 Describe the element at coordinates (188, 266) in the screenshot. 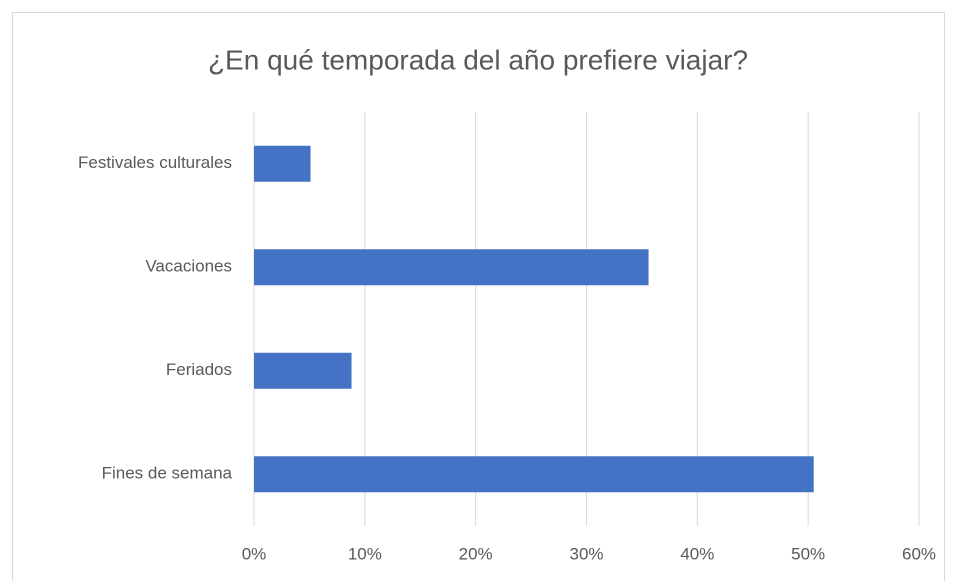

I see `y-tick-label: Vacaciones` at that location.